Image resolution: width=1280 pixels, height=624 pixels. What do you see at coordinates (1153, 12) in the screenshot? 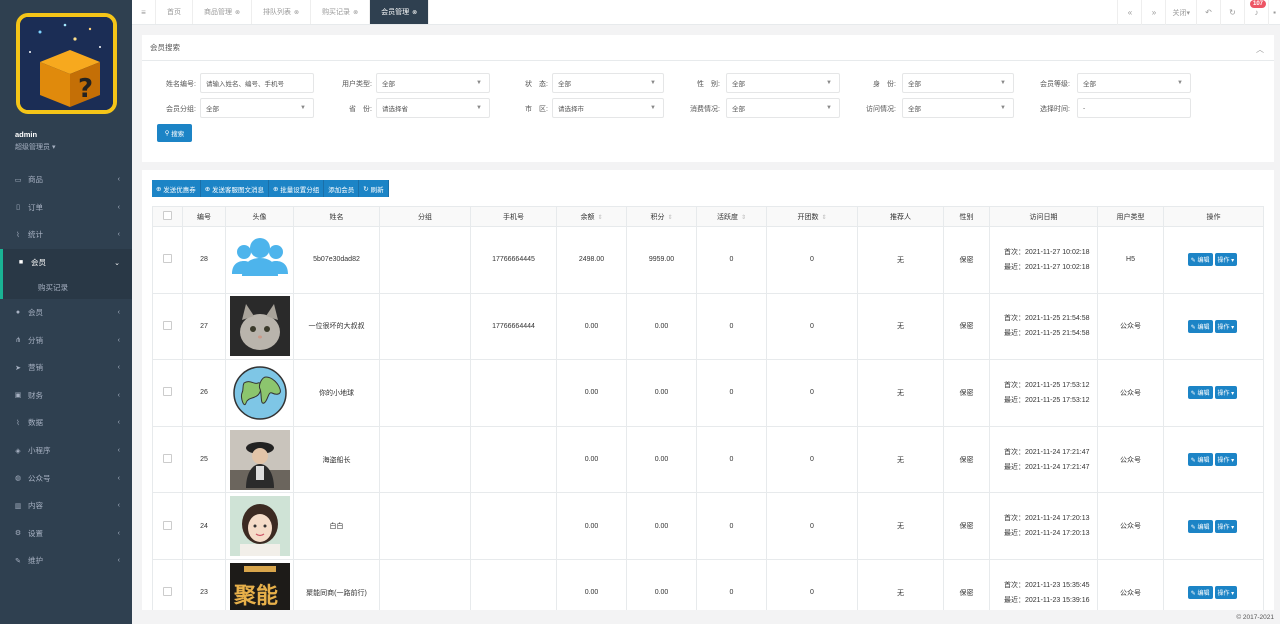
I see `scroll-right-icon: »` at bounding box center [1153, 12].